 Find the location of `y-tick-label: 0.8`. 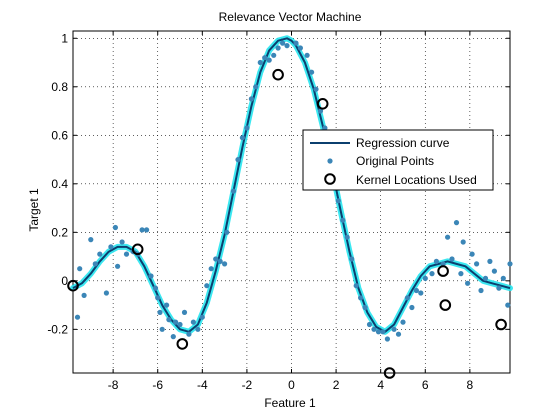

y-tick-label: 0.8 is located at coordinates (59, 87).